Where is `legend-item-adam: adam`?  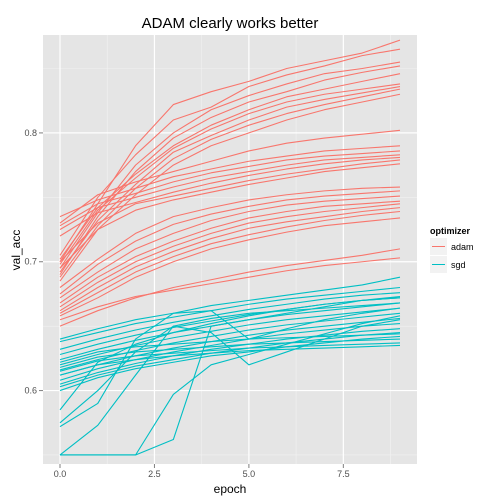
legend-item-adam: adam is located at coordinates (452, 246).